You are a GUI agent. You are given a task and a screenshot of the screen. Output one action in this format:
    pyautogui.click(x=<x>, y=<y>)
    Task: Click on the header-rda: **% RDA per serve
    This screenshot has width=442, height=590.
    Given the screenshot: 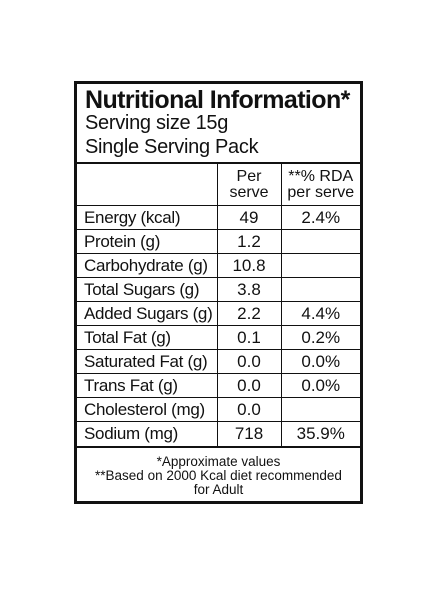 What is the action you would take?
    pyautogui.click(x=320, y=185)
    